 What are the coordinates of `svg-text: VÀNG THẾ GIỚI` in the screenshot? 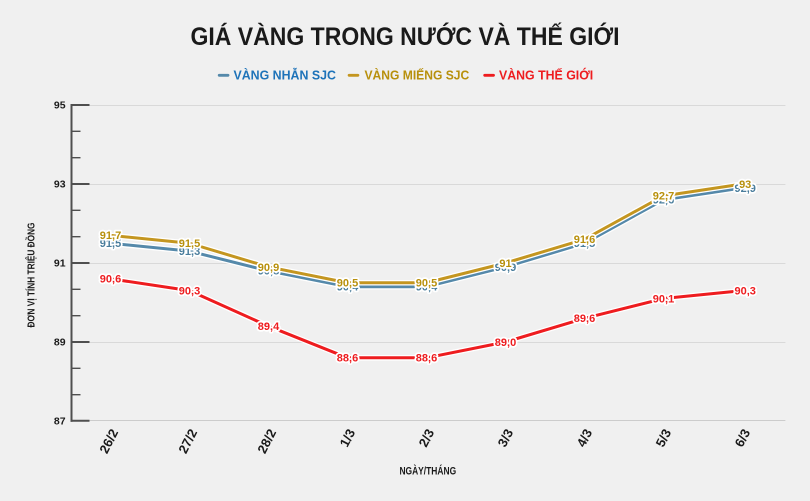 It's located at (546, 75).